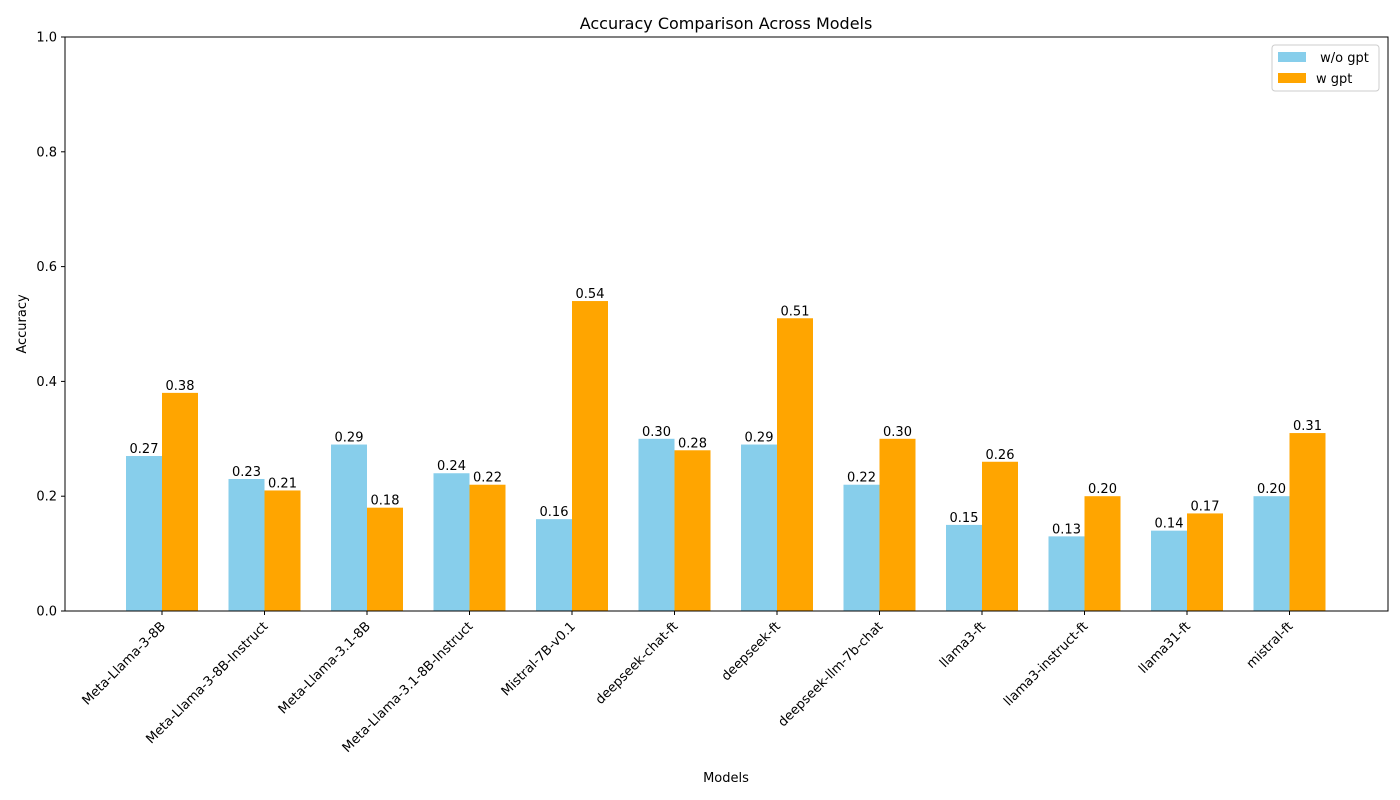 The width and height of the screenshot is (1400, 800). I want to click on x-tick-label: Meta-Llama-3-8B-Instruct, so click(208, 683).